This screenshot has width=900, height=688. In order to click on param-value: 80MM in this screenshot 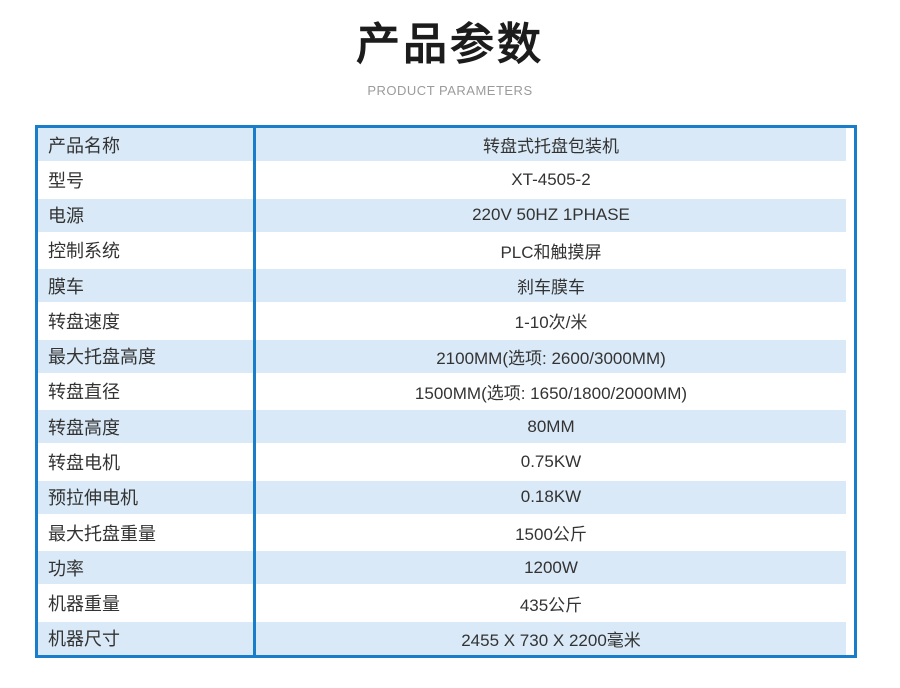, I will do `click(551, 427)`.